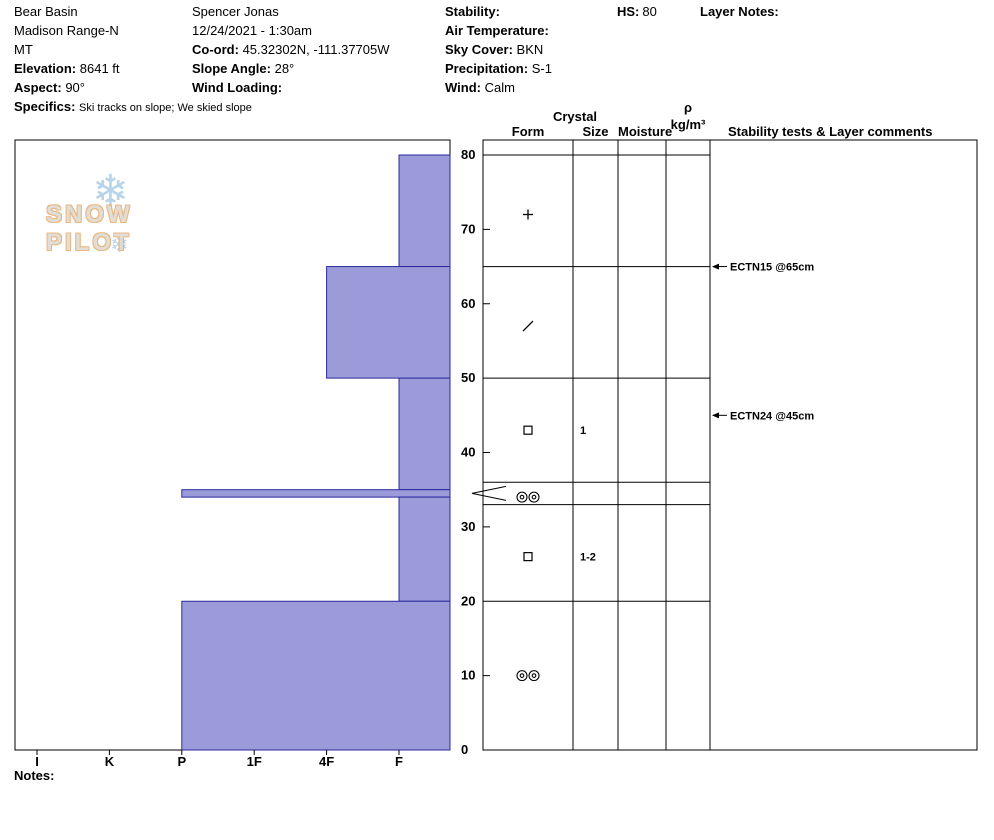 The image size is (994, 840). I want to click on elevation-label: Elevation:, so click(45, 68).